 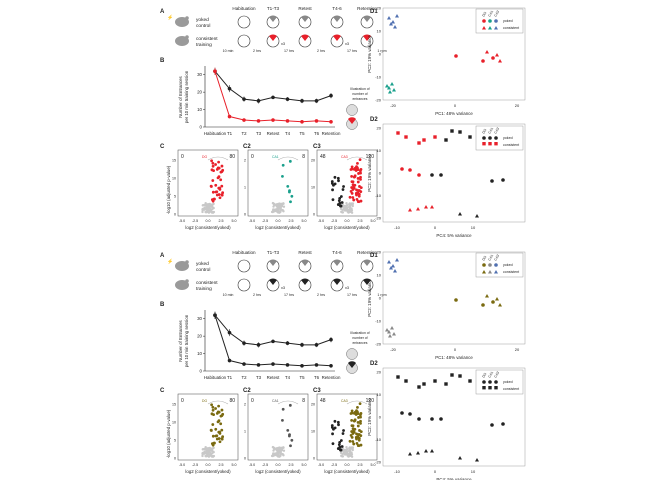 What do you see at coordinates (244, 133) in the screenshot?
I see `b-xtick-label-2: T2` at bounding box center [244, 133].